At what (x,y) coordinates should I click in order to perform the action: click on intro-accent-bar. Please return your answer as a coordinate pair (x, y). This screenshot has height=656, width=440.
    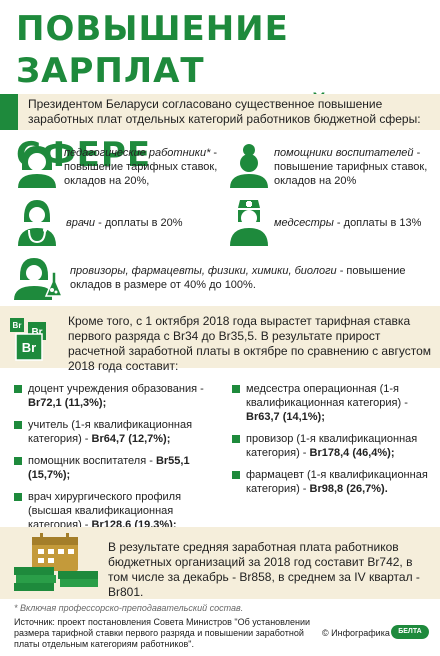
    Looking at the image, I should click on (9, 112).